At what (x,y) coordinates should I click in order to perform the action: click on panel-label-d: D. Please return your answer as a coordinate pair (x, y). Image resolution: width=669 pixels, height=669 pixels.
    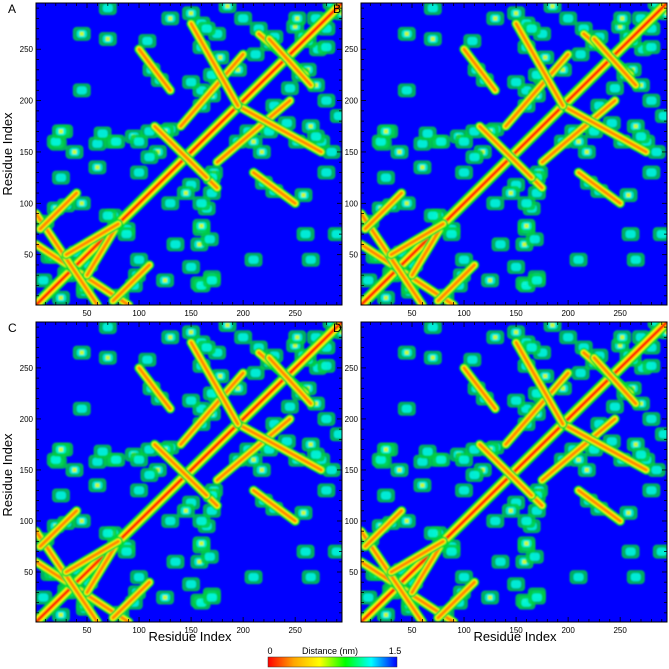
    Looking at the image, I should click on (337, 328).